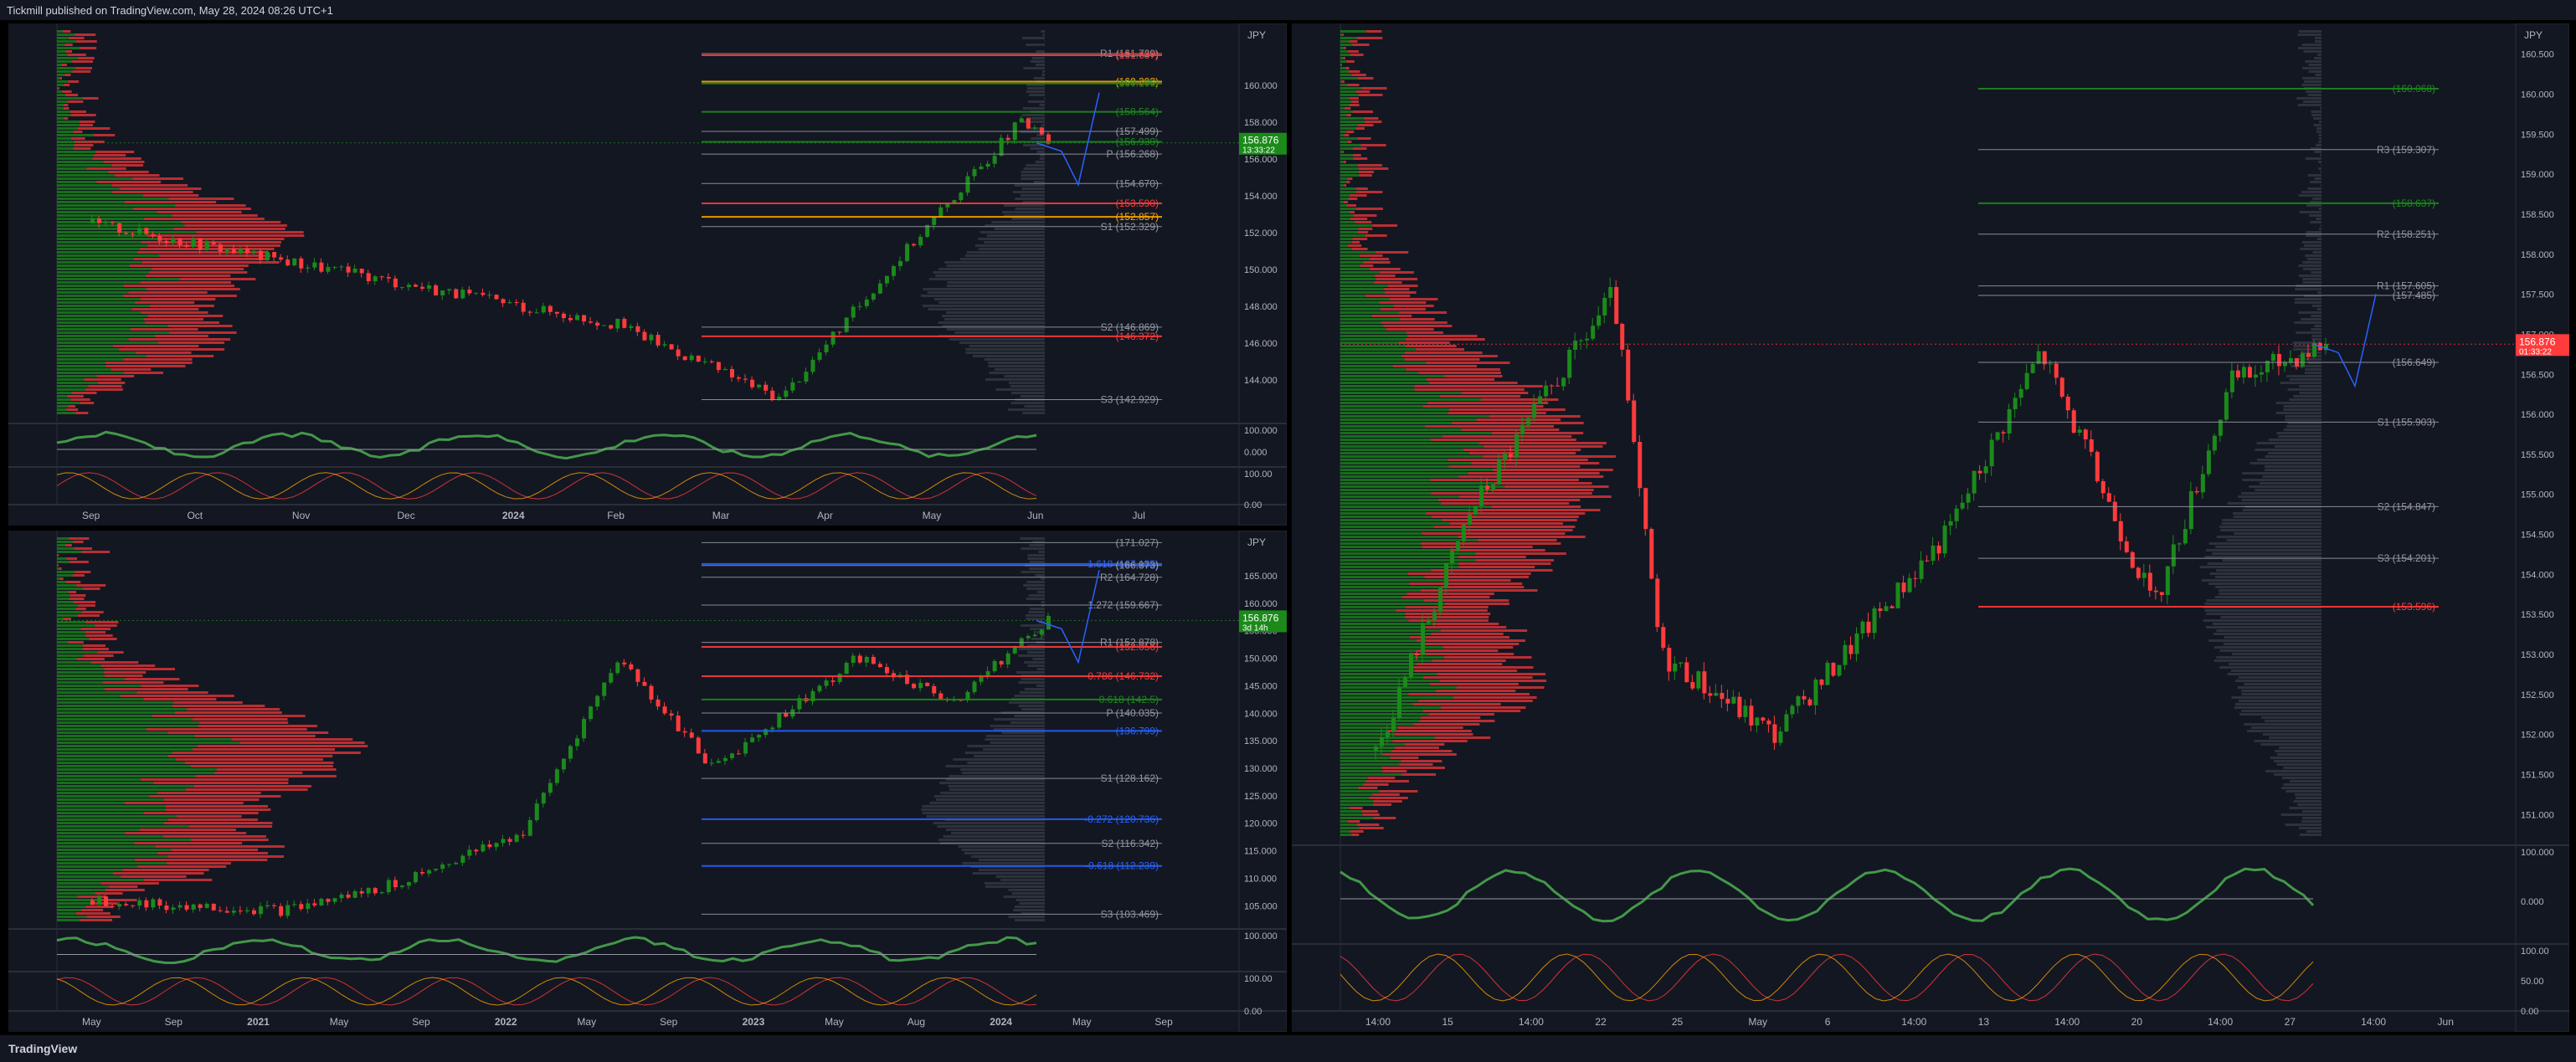  What do you see at coordinates (1122, 819) in the screenshot?
I see `level-label: -0.272 (120.736)` at bounding box center [1122, 819].